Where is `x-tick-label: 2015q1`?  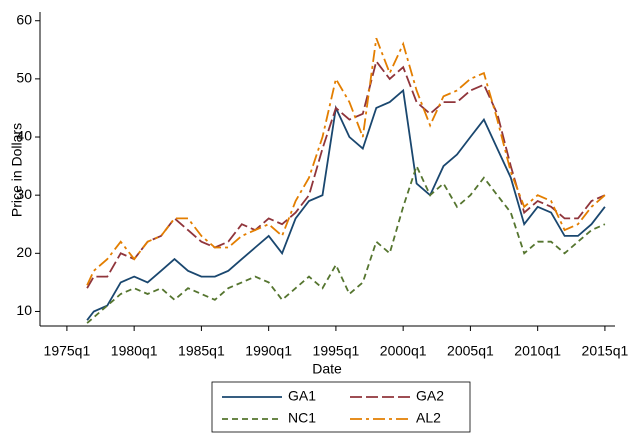 x-tick-label: 2015q1 is located at coordinates (605, 351).